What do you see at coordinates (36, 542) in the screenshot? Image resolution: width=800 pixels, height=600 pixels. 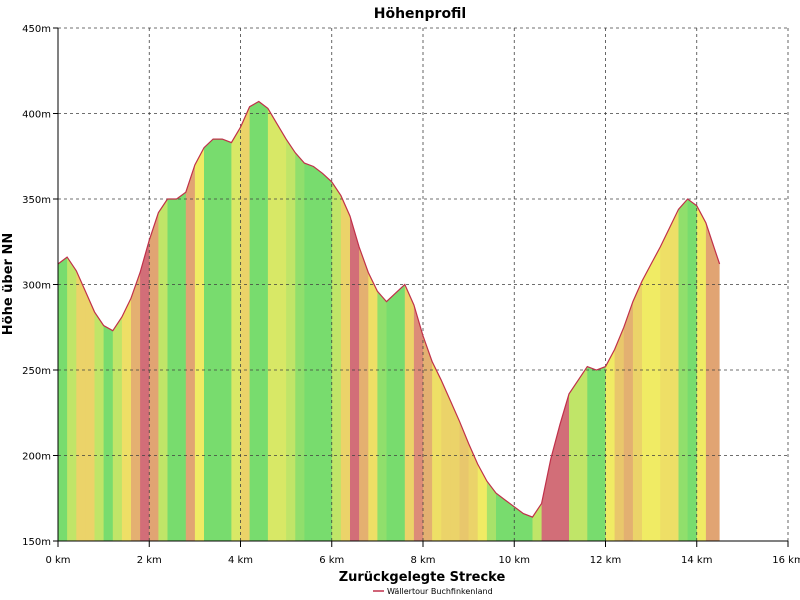 I see `y-tick-label: 150m` at bounding box center [36, 542].